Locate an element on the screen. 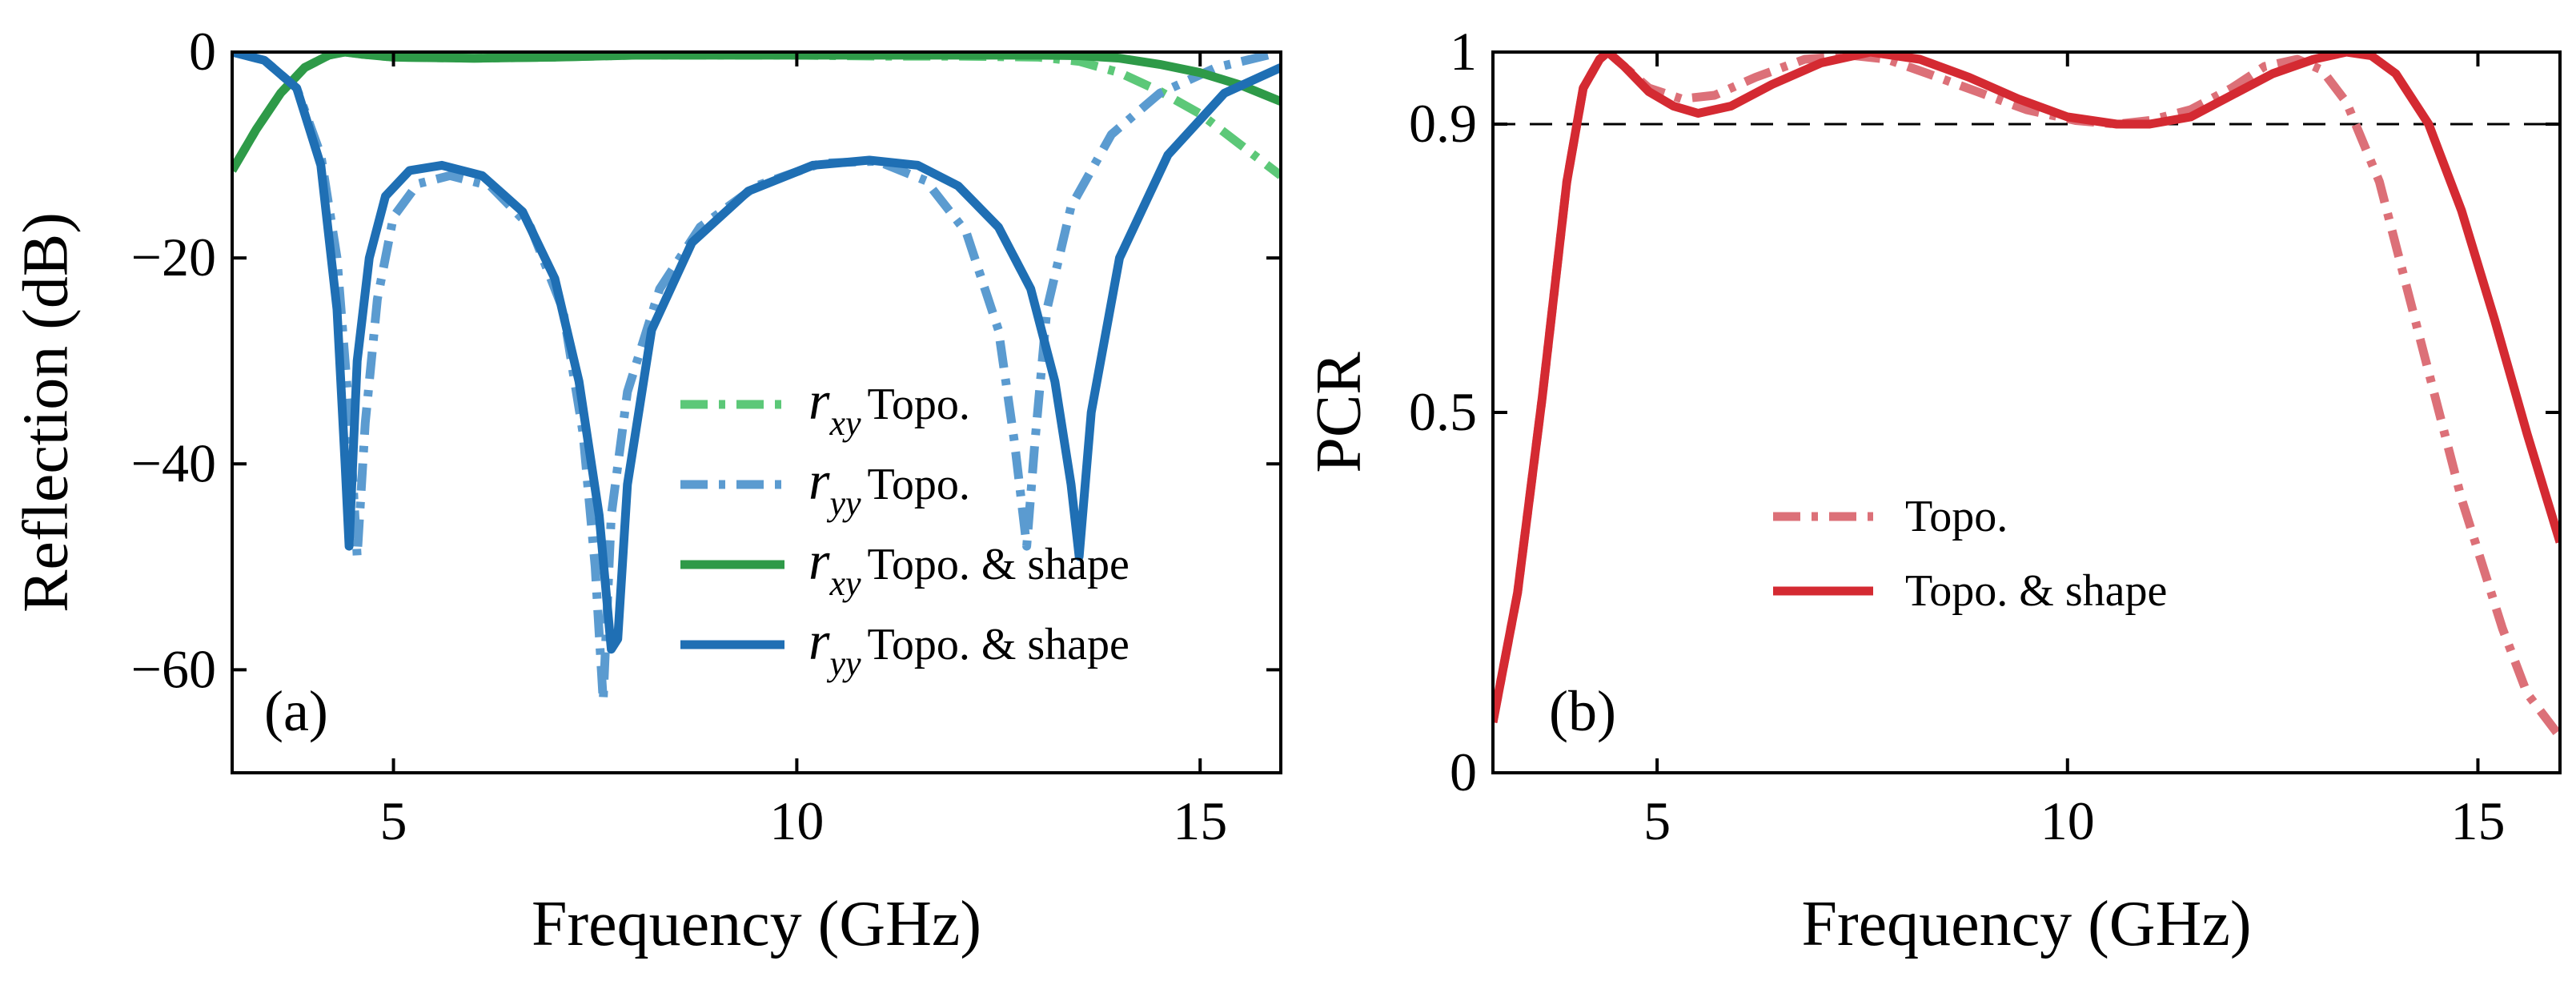  panel-label: (b) is located at coordinates (1582, 711).